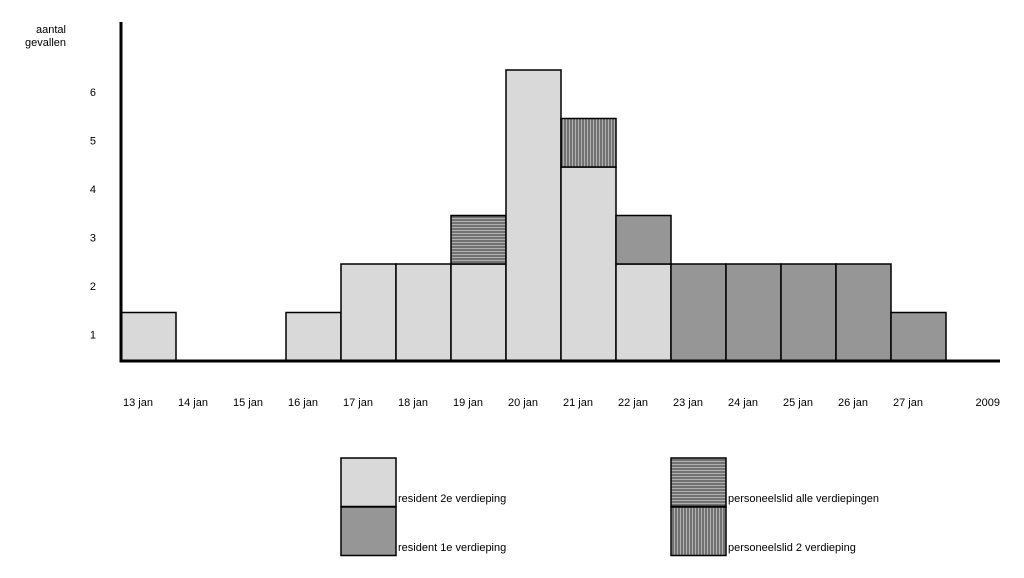 This screenshot has width=1024, height=578. I want to click on x-tick-label: 14 jan, so click(193, 403).